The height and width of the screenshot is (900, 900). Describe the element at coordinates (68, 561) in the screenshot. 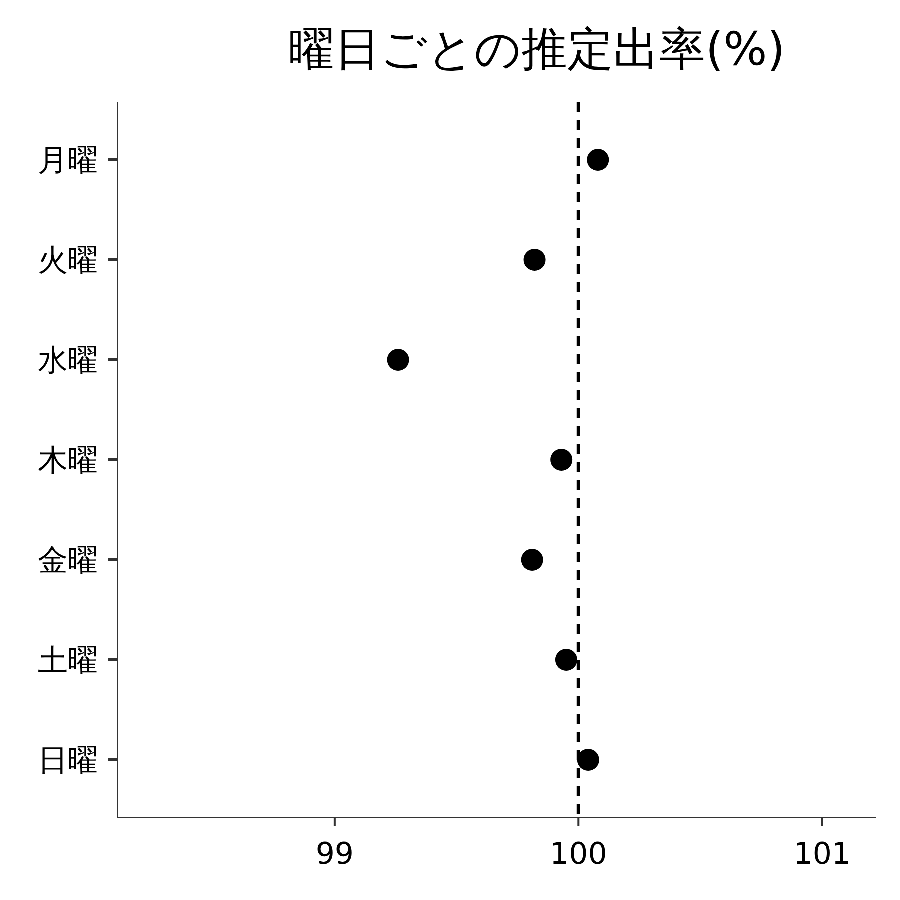

I see `y-tick-label: 金曜` at that location.